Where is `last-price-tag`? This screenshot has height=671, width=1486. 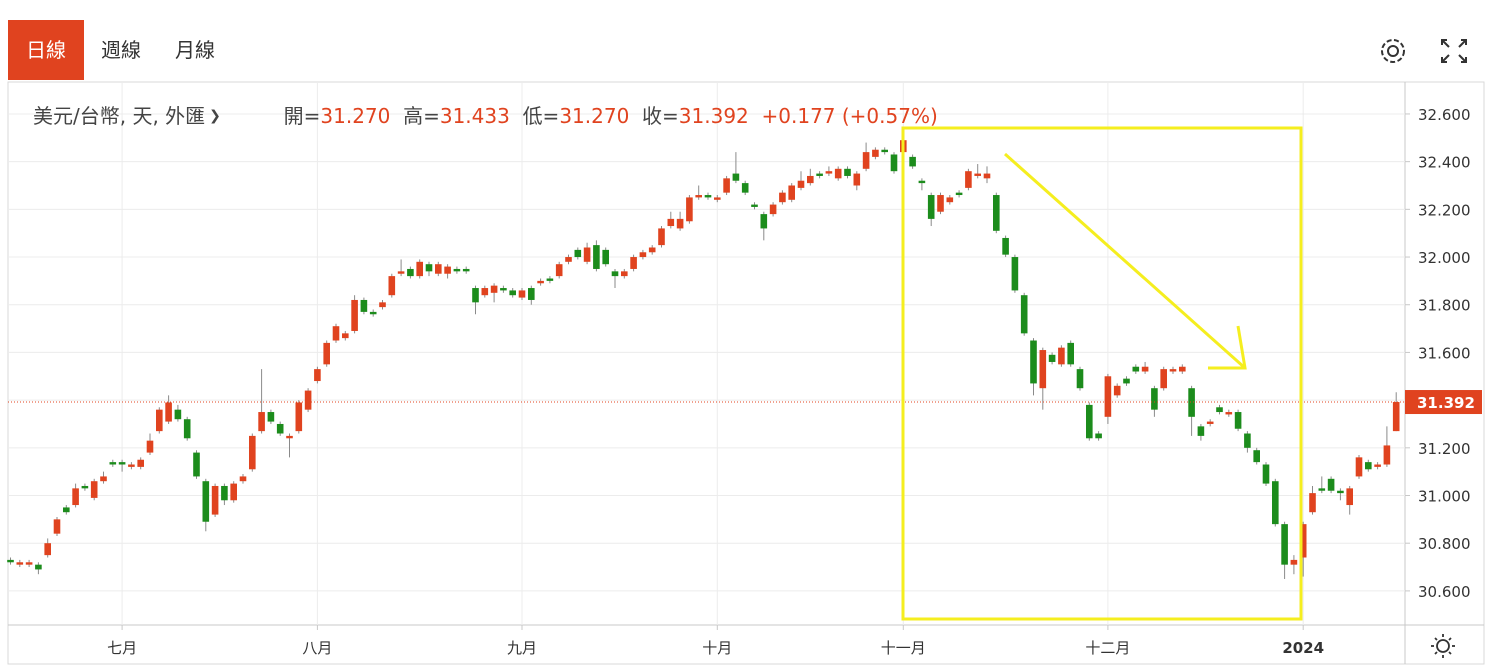 last-price-tag is located at coordinates (1443, 402).